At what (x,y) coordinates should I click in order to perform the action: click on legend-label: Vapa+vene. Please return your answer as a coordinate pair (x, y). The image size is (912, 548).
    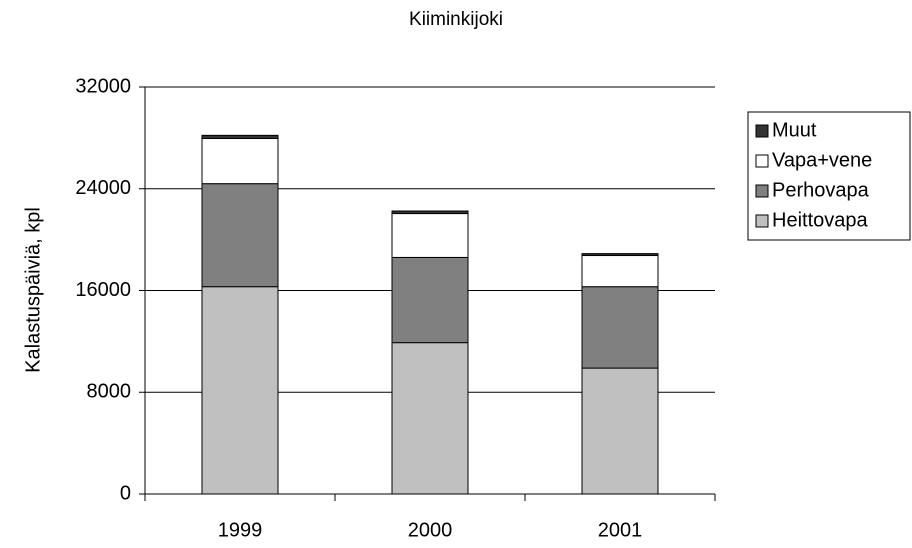
    Looking at the image, I should click on (822, 160).